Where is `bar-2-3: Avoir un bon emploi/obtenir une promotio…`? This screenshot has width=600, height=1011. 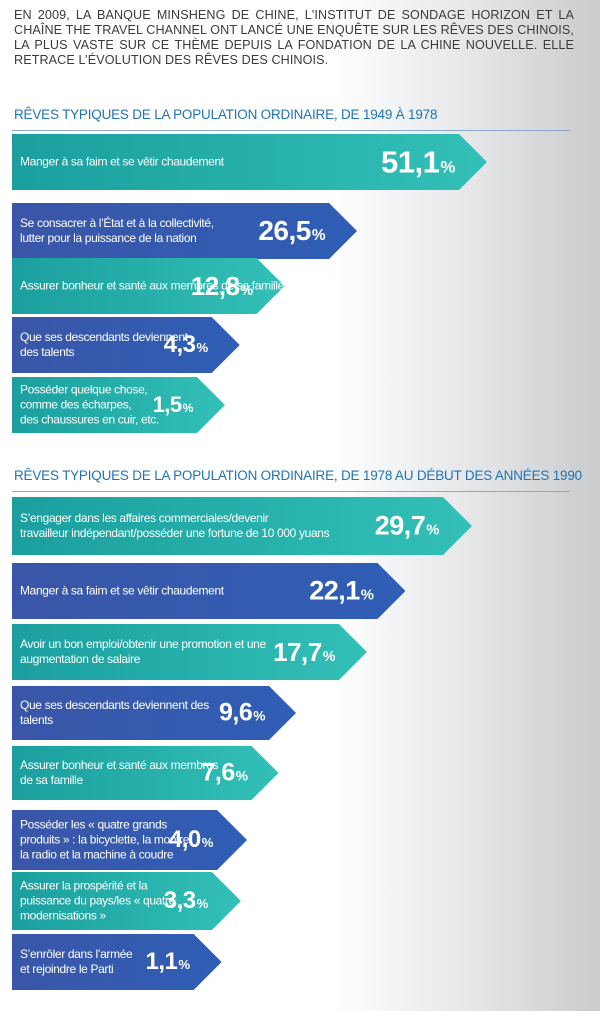
bar-2-3: Avoir un bon emploi/obtenir une promotio… is located at coordinates (189, 652).